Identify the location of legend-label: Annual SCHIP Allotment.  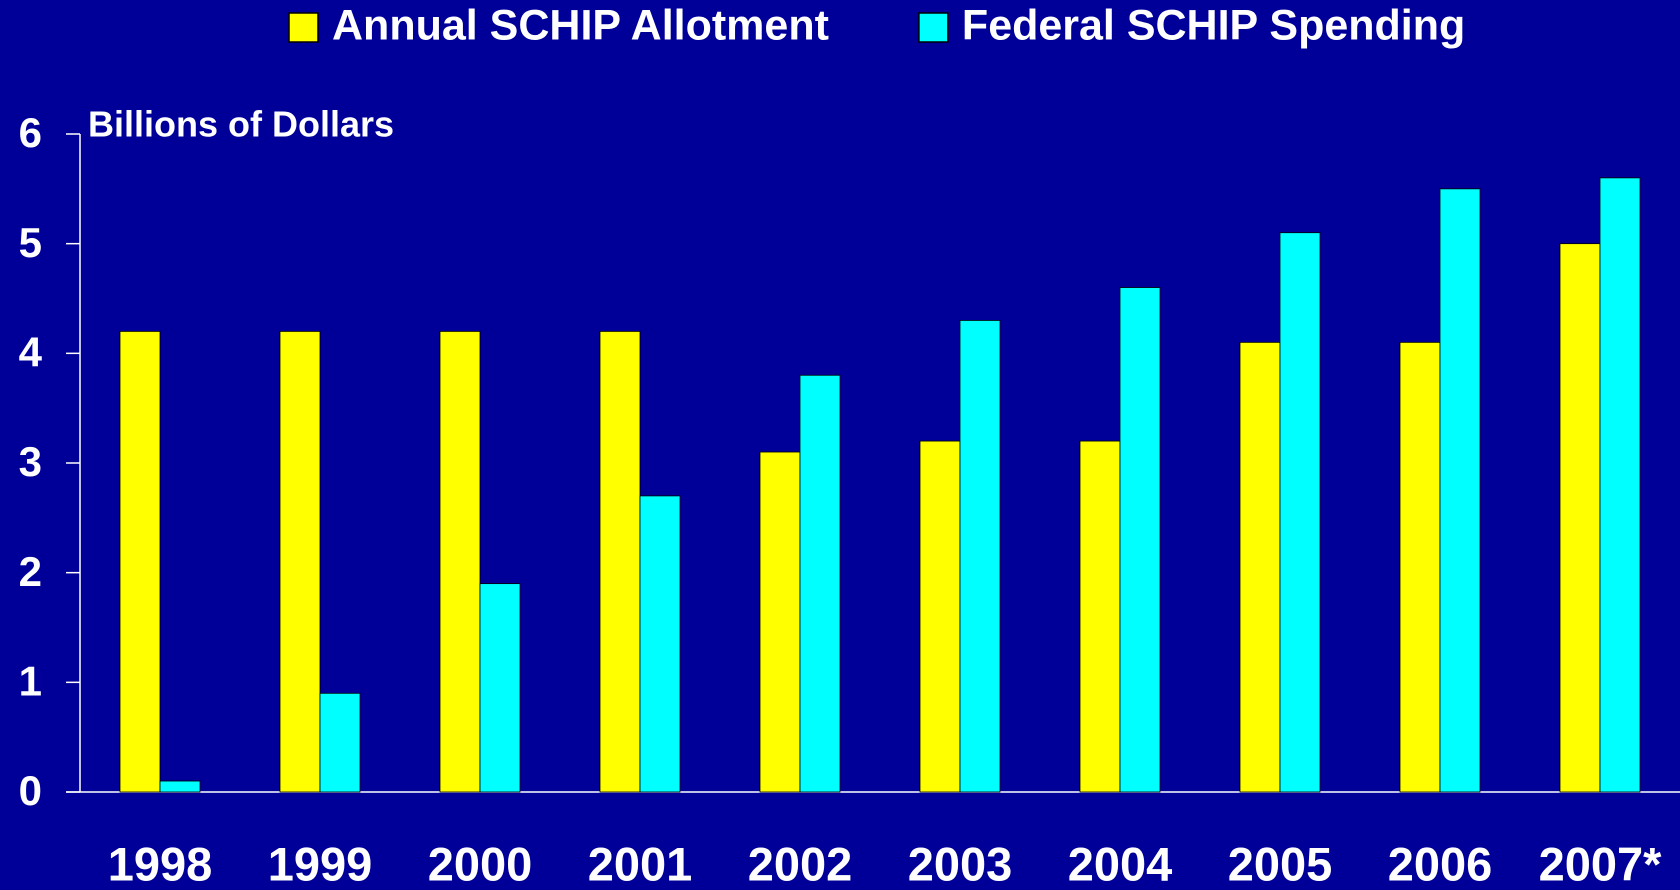
(580, 25).